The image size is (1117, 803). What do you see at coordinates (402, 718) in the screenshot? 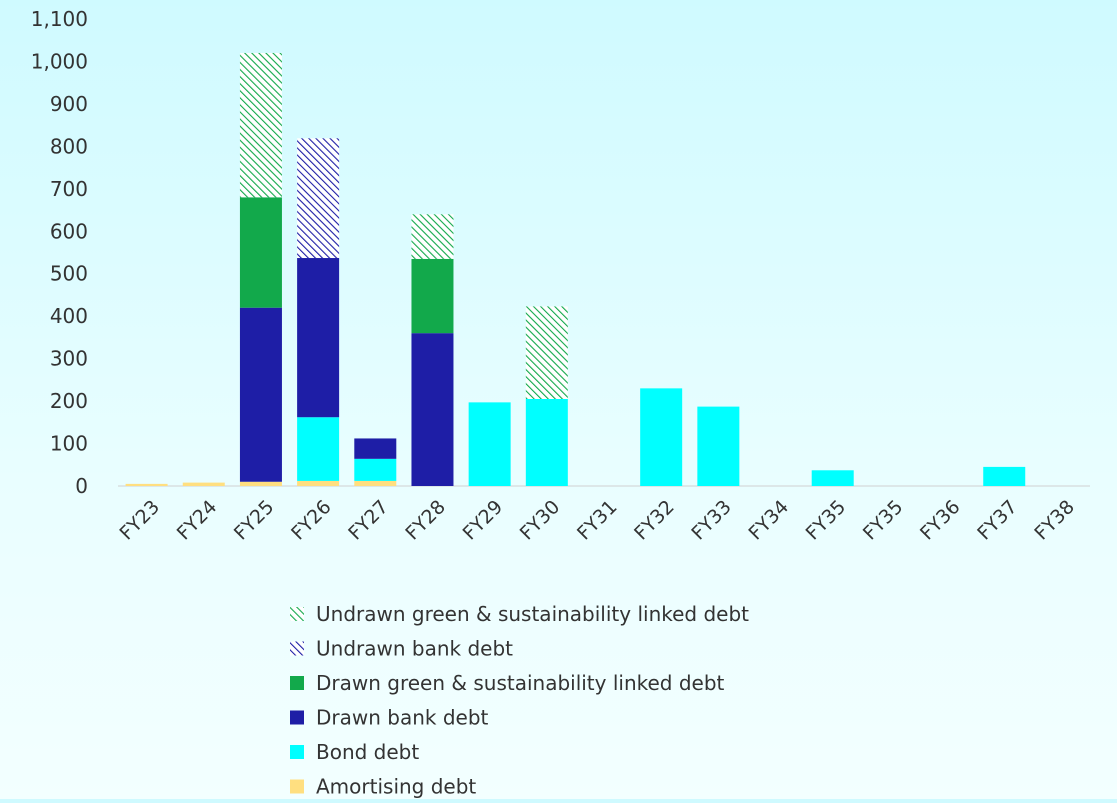
I see `legend-label: Drawn bank debt` at bounding box center [402, 718].